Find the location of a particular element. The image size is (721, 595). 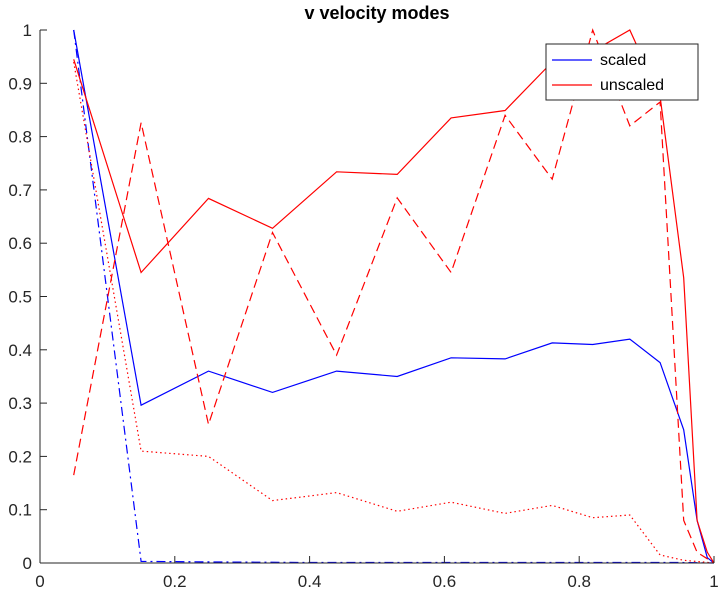

y-tick-label: 0.9 is located at coordinates (20, 83).